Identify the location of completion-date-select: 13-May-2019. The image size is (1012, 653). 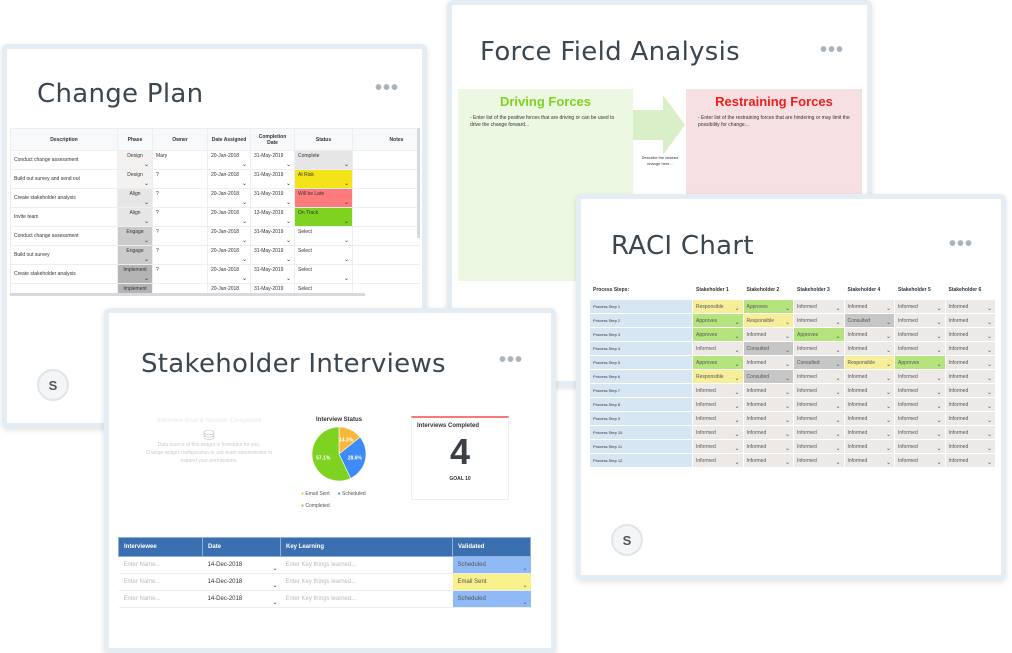
(272, 217).